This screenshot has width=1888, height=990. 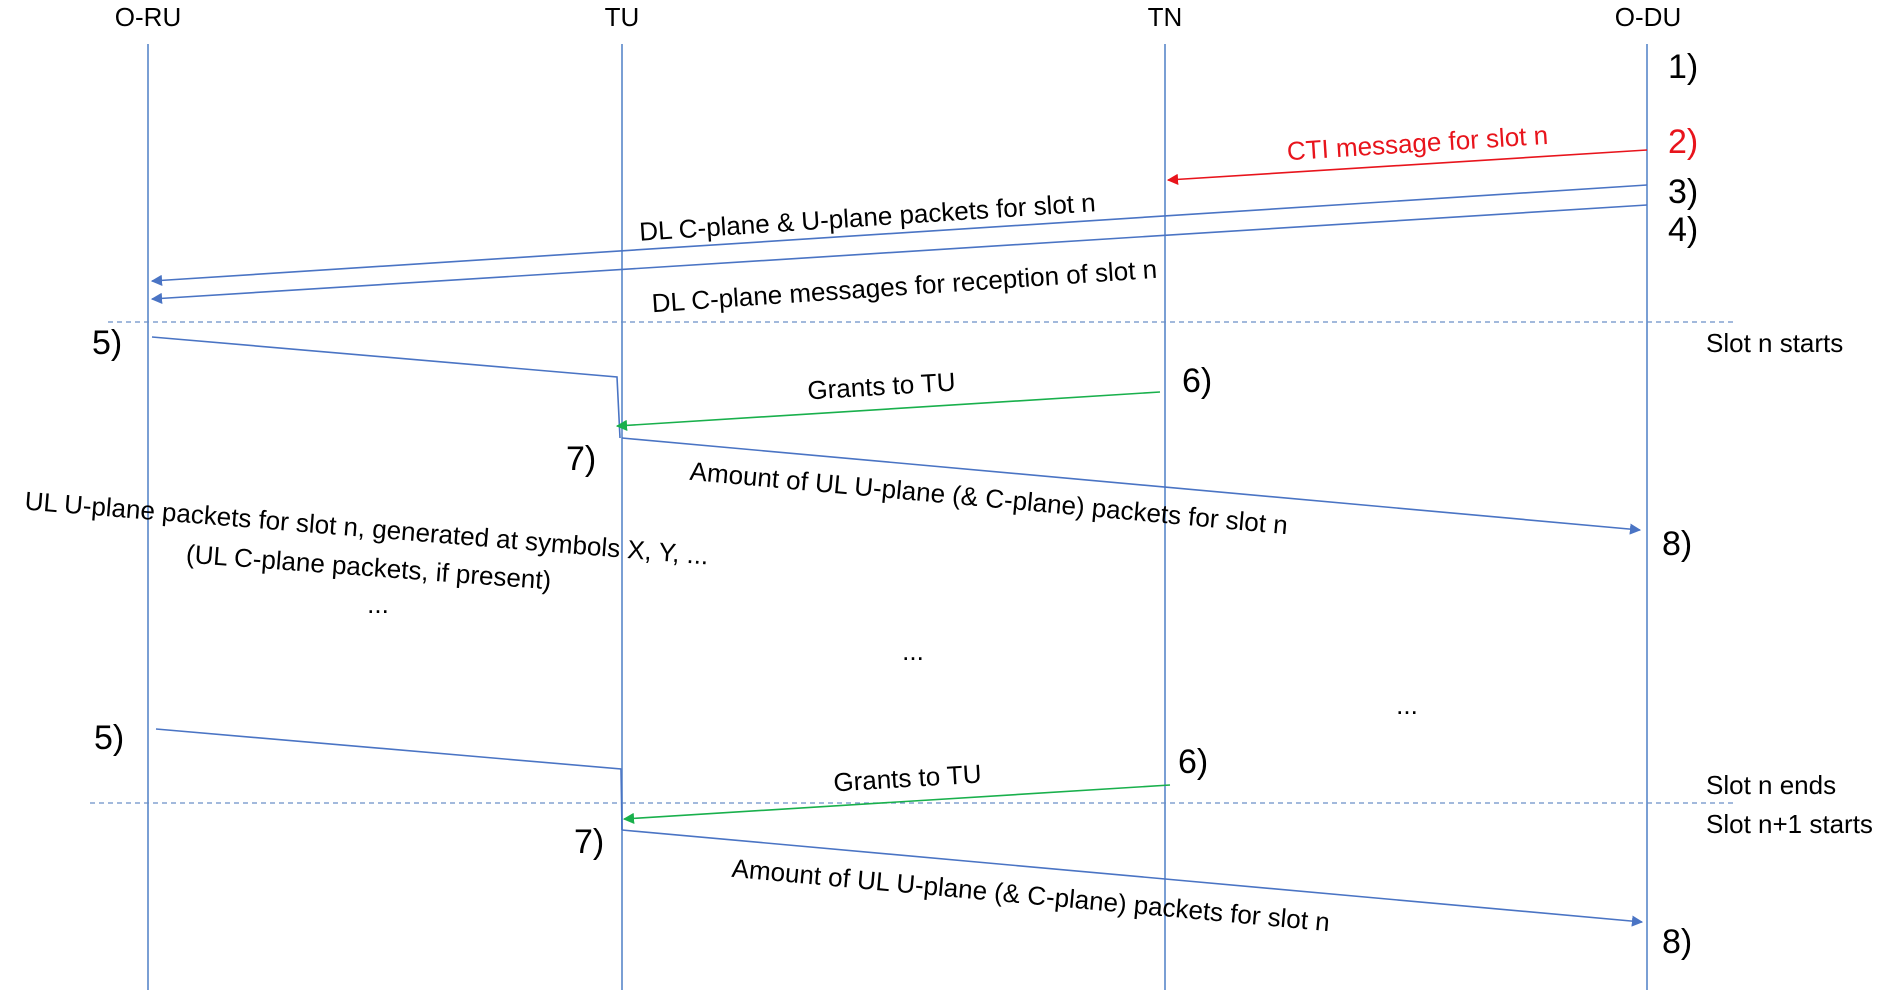 I want to click on slot-n-ends-label: Slot n ends, so click(x=1771, y=785).